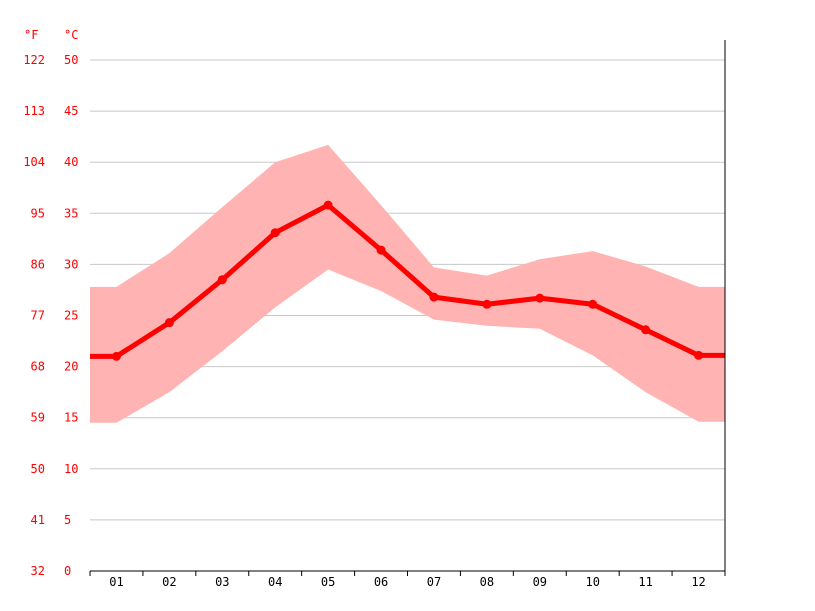 This screenshot has height=611, width=815. What do you see at coordinates (71, 316) in the screenshot?
I see `celsius-tick-label: 25` at bounding box center [71, 316].